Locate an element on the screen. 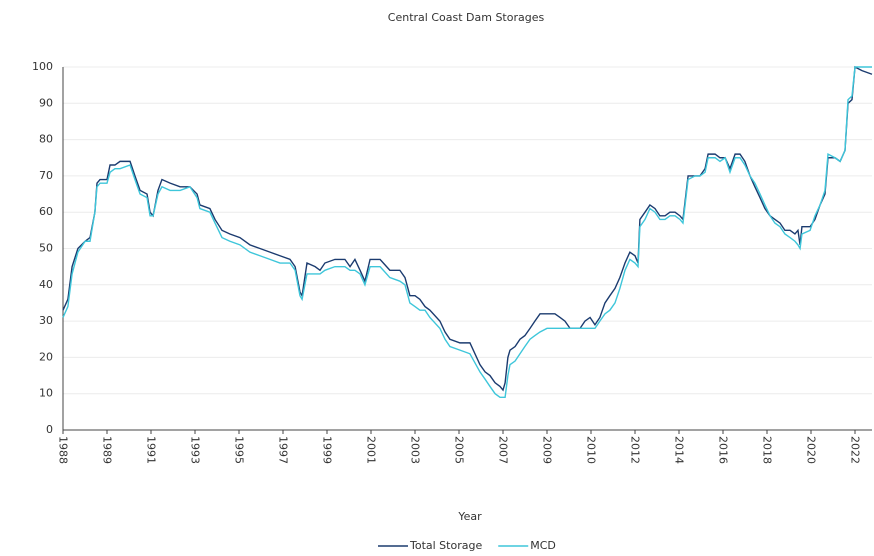  x-tick-label: 1991 is located at coordinates (151, 450).